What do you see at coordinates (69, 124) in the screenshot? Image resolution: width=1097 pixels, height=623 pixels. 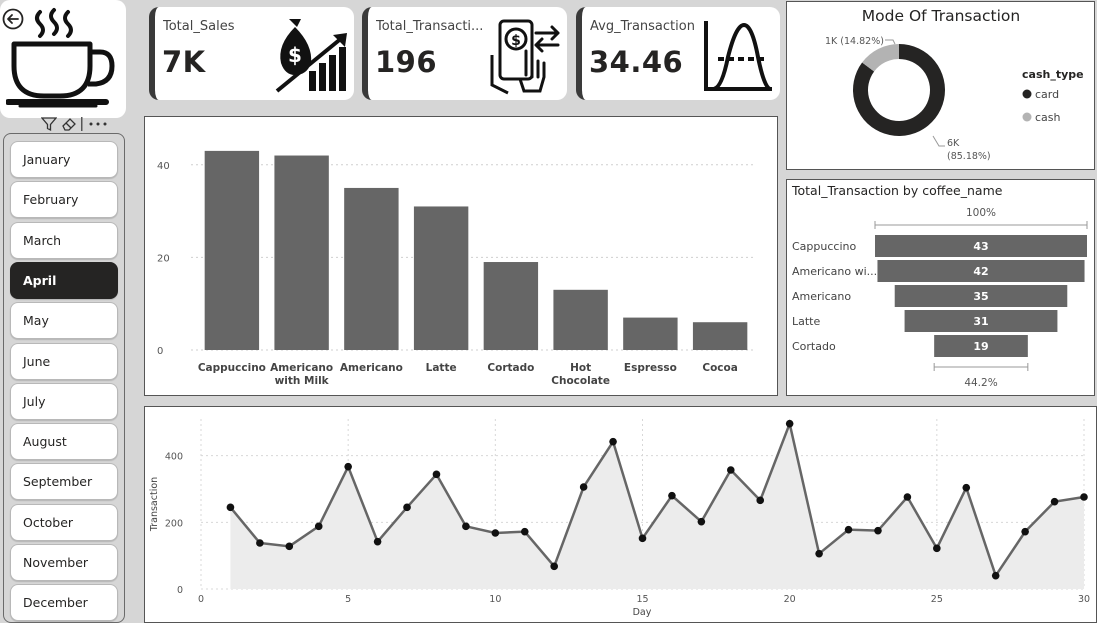 I see `eraser-icon` at bounding box center [69, 124].